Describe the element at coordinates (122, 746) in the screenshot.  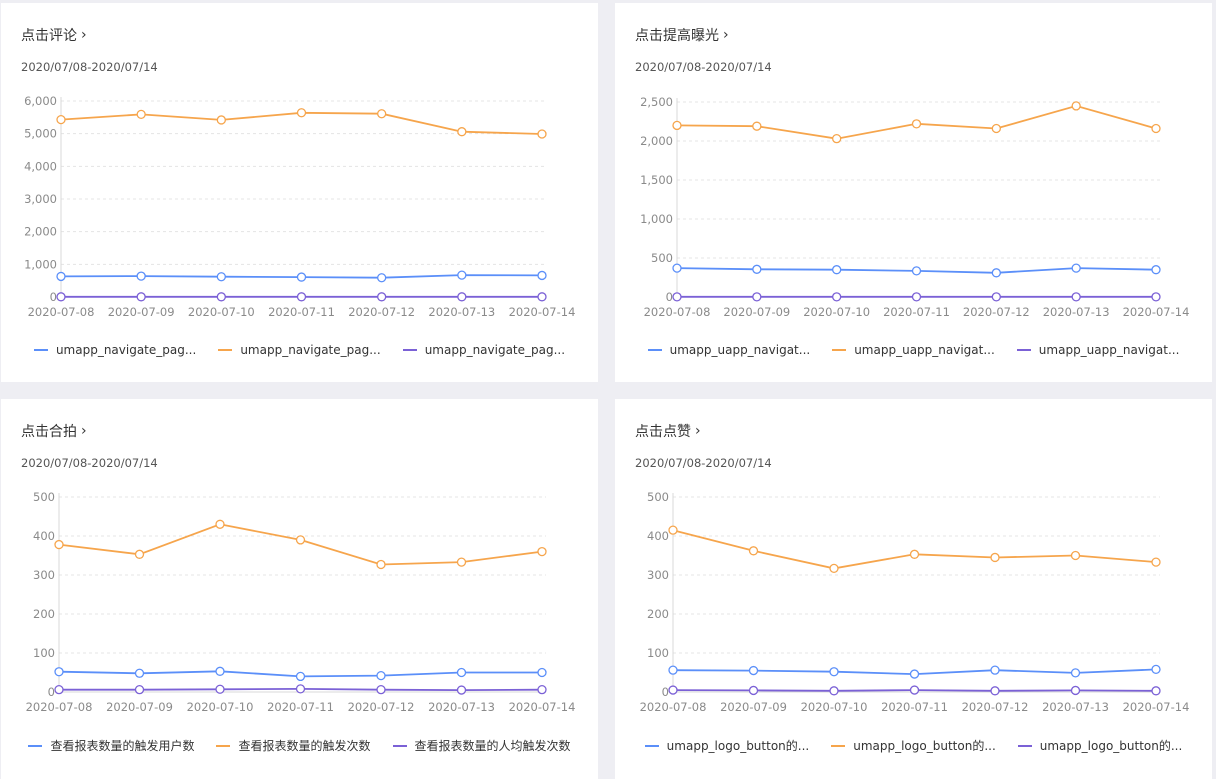
I see `legend-label: 查看报表数量的触发用户数` at that location.